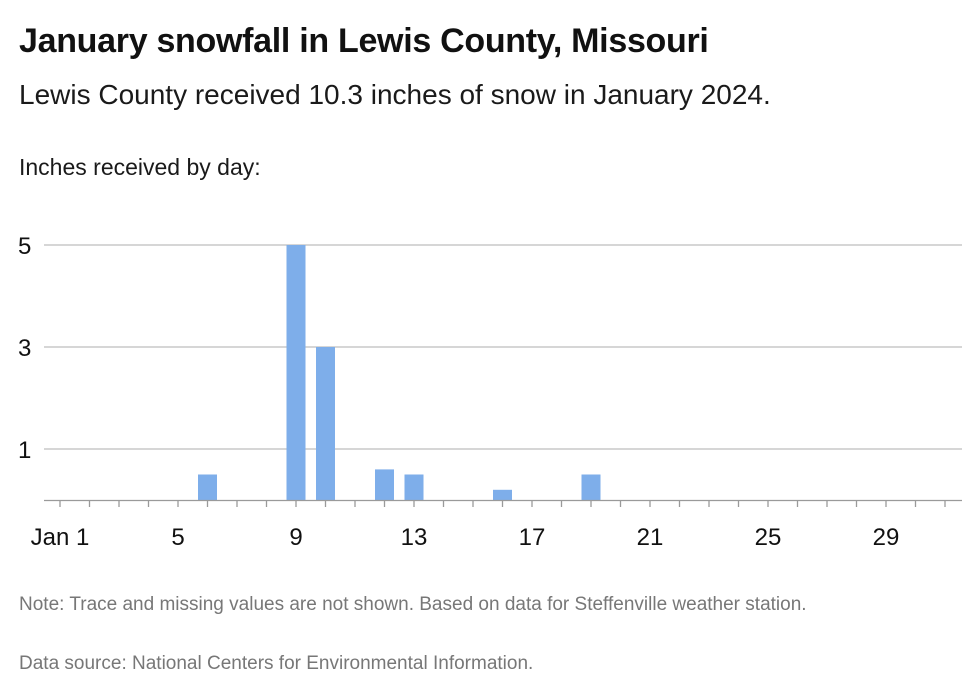  I want to click on x-tick-label: 9, so click(295, 537).